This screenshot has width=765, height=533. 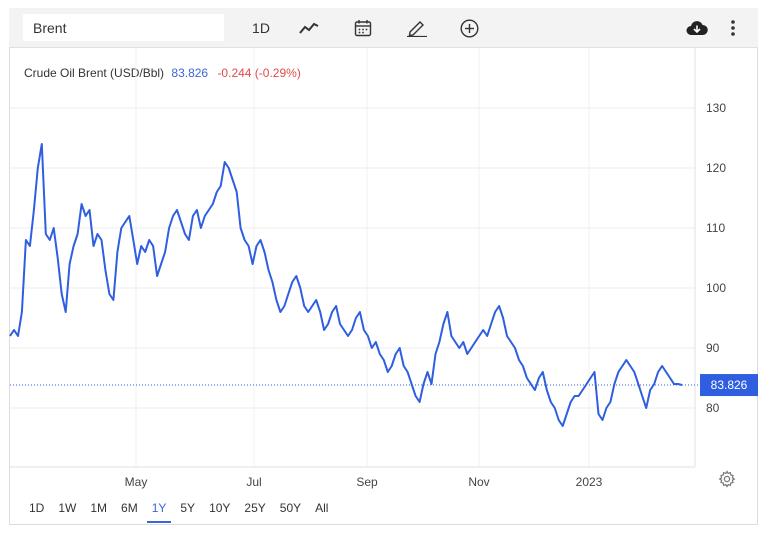 What do you see at coordinates (589, 482) in the screenshot?
I see `x-tick-label: 2023` at bounding box center [589, 482].